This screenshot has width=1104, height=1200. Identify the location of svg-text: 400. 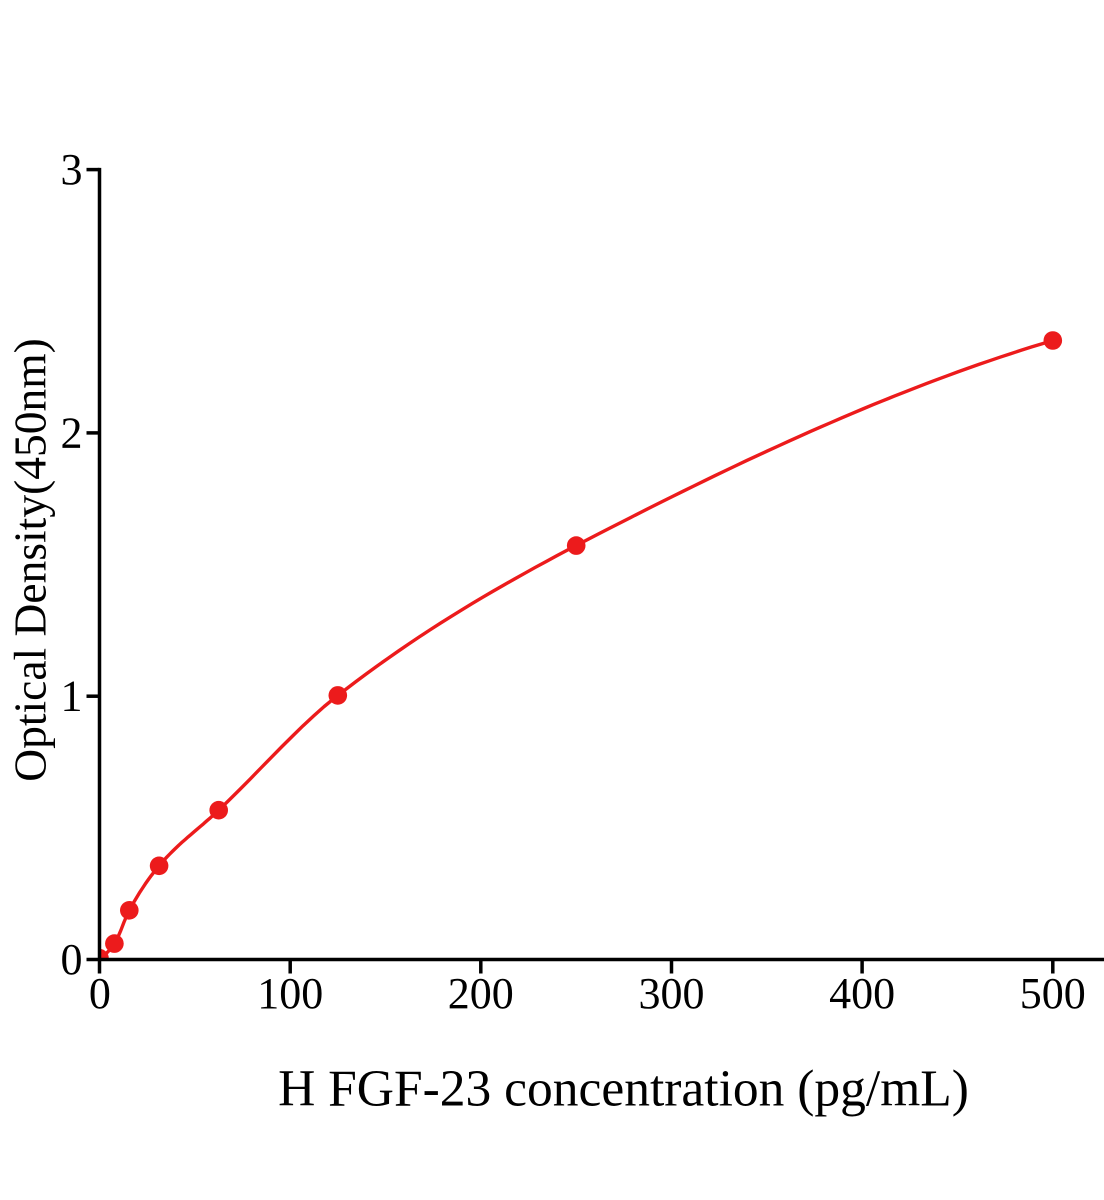
(862, 993).